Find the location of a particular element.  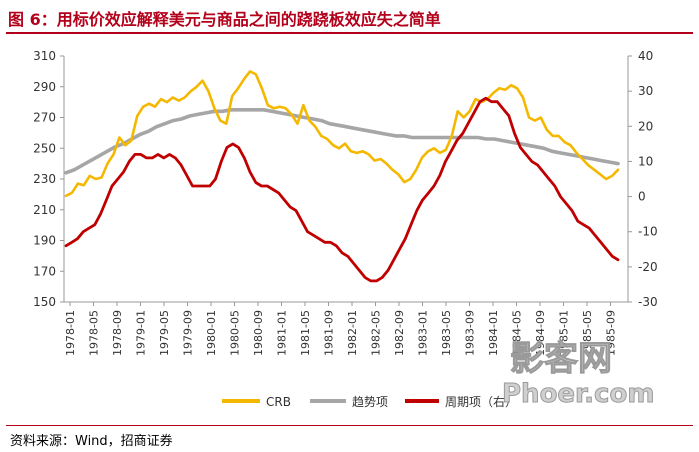

watermark-text-cn: 影客网 is located at coordinates (561, 359).